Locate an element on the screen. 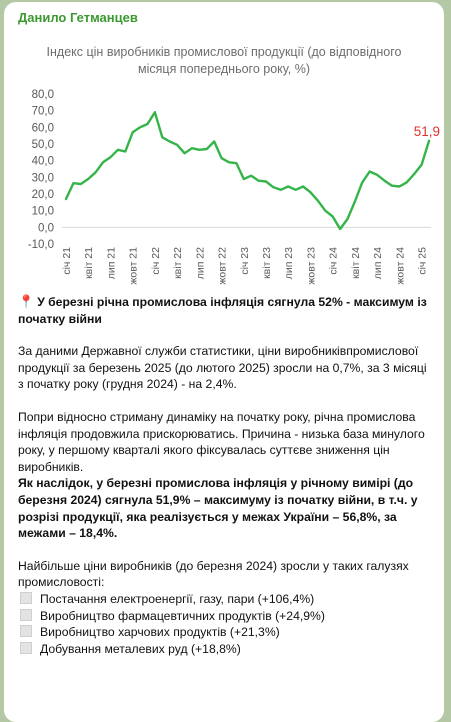  pushpin-icon: 📍 is located at coordinates (26, 301).